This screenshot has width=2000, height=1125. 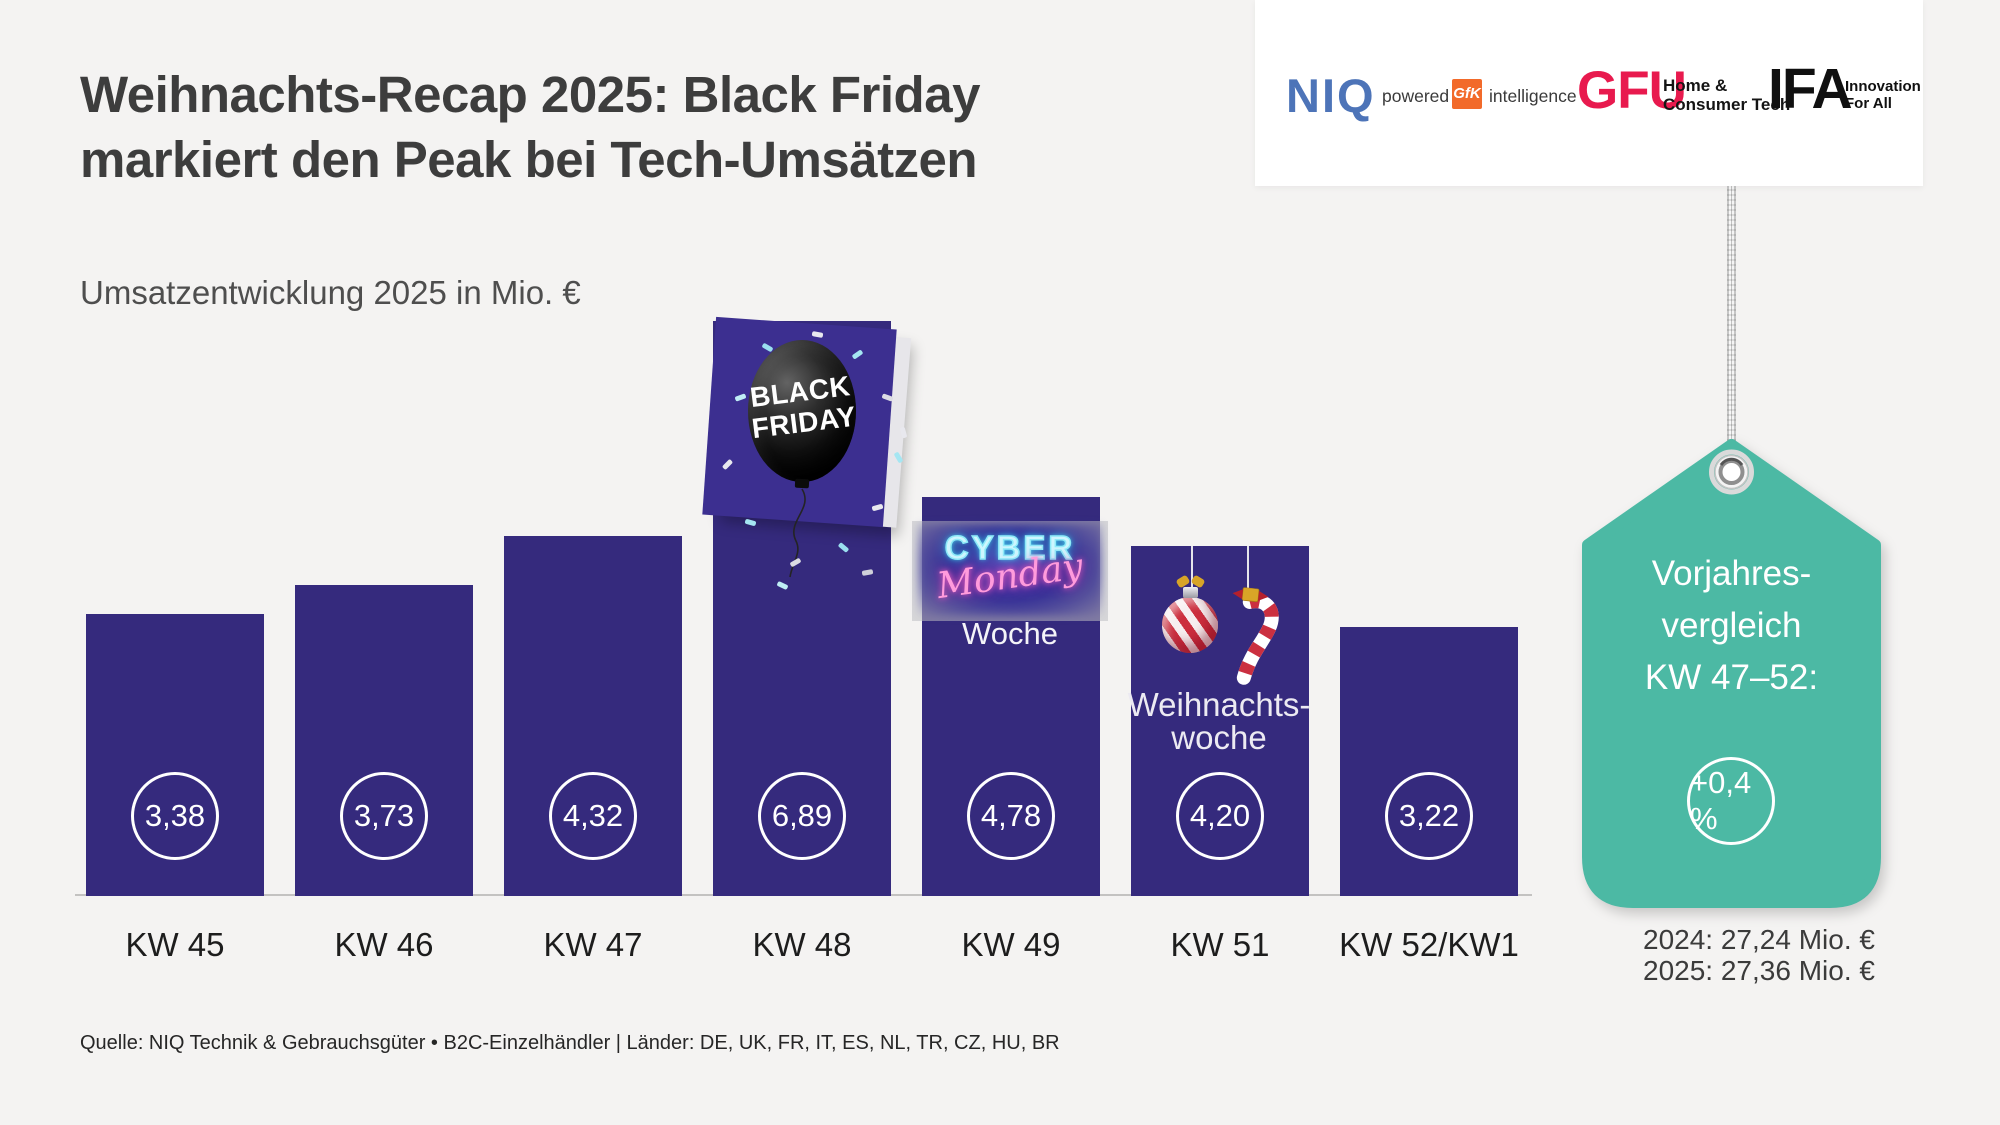 What do you see at coordinates (175, 944) in the screenshot?
I see `category-label: KW 45` at bounding box center [175, 944].